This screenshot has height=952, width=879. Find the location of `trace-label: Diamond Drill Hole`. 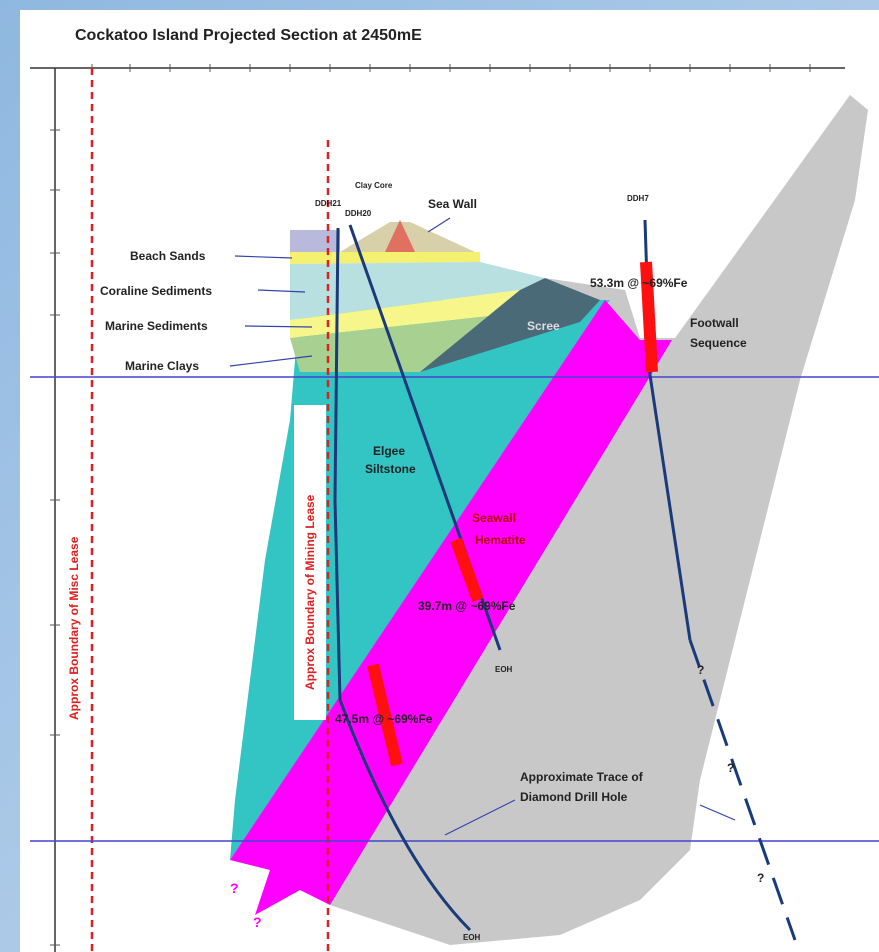

trace-label: Diamond Drill Hole is located at coordinates (574, 797).